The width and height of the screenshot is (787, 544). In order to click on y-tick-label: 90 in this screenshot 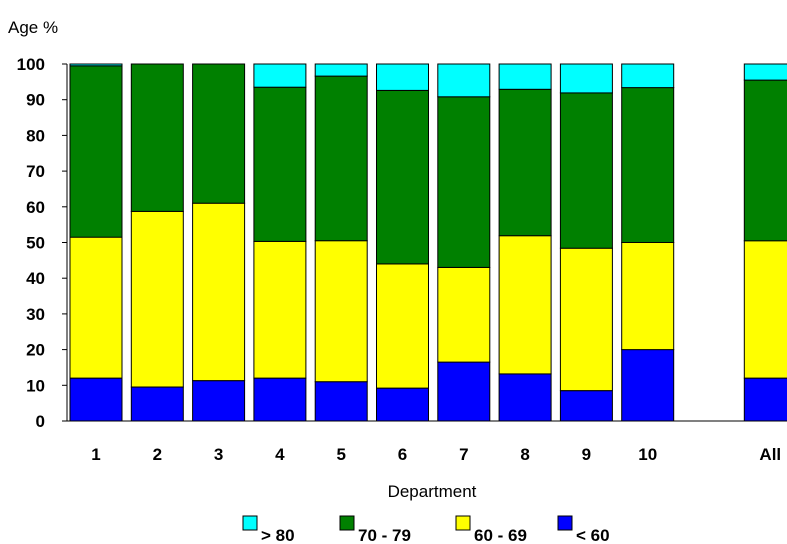, I will do `click(35, 100)`.